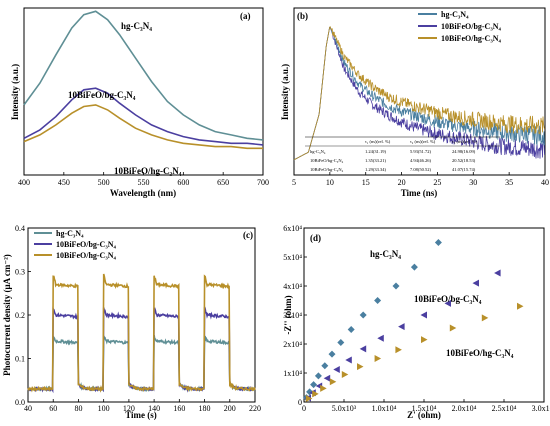 The height and width of the screenshot is (426, 550). What do you see at coordinates (464, 151) in the screenshot?
I see `panel-b-table-cell: 24.98(16.09)` at bounding box center [464, 151].